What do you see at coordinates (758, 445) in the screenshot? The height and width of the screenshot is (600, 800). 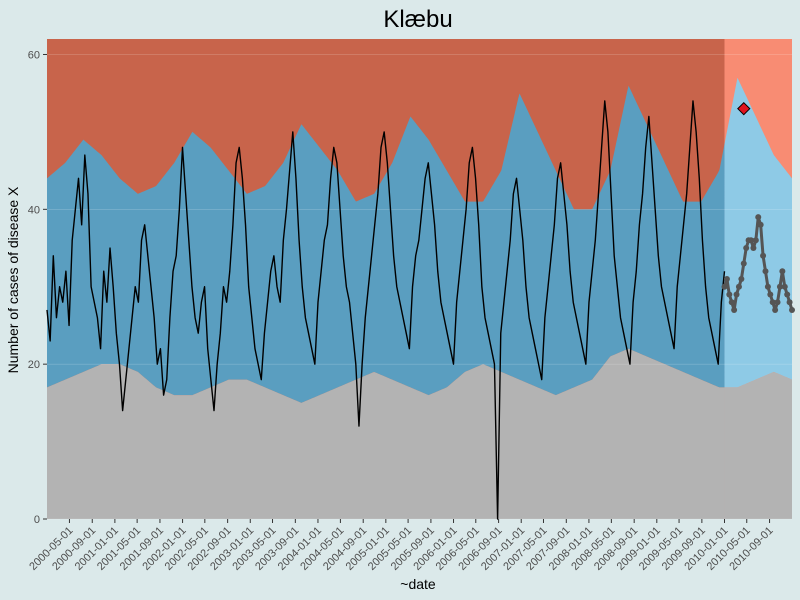 I see `lower-band-prediction` at bounding box center [758, 445].